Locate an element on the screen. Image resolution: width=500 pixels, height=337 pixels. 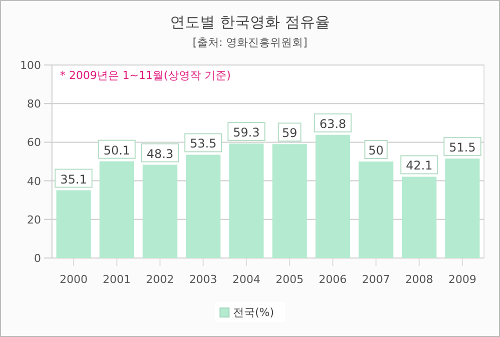
legend-label: 전국(%) is located at coordinates (253, 312).